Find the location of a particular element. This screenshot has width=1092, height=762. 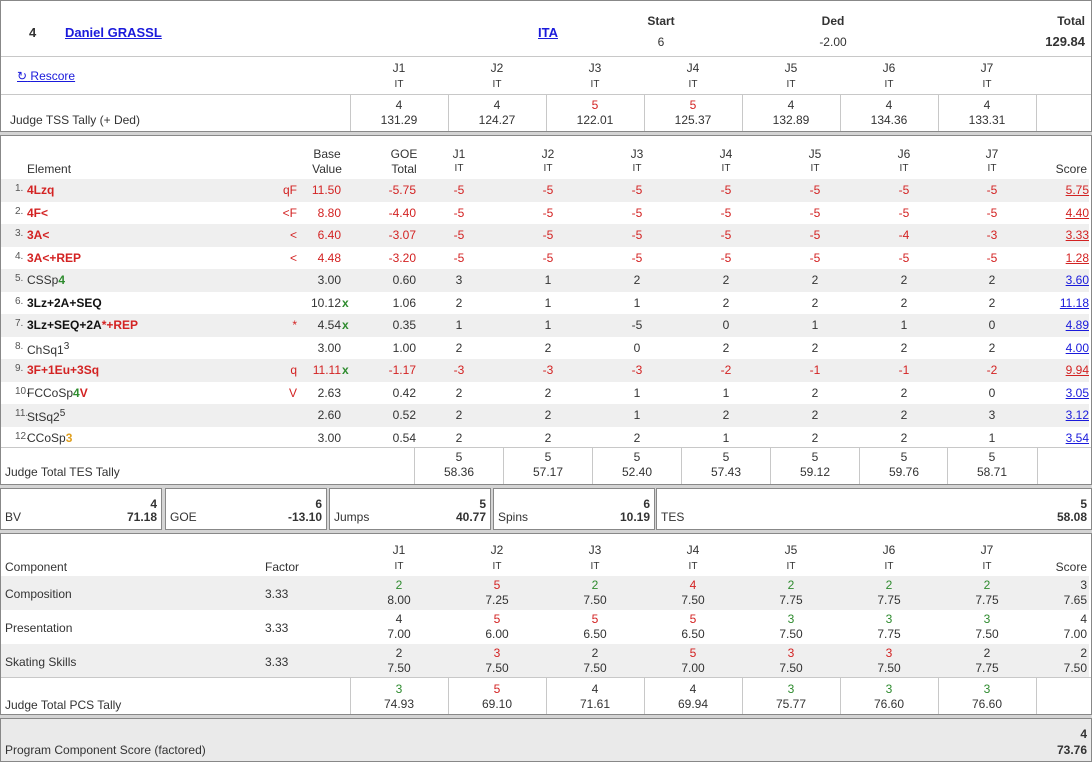

component-factor: 3.33 is located at coordinates (277, 594).